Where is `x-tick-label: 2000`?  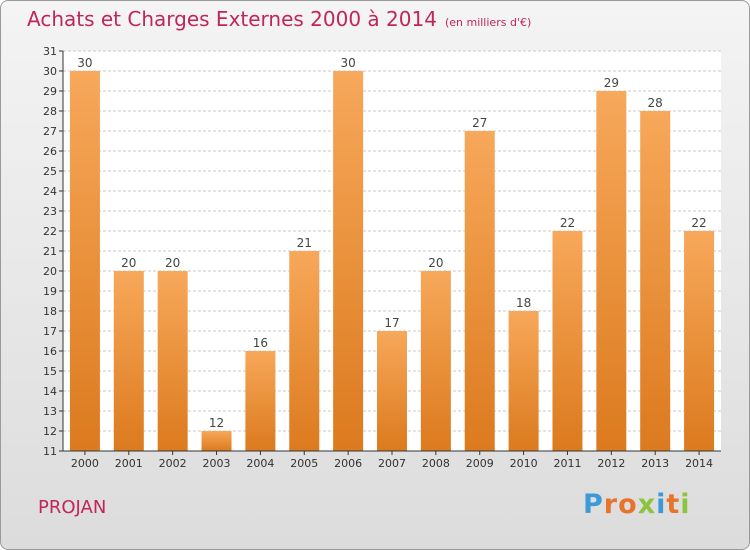
x-tick-label: 2000 is located at coordinates (85, 463).